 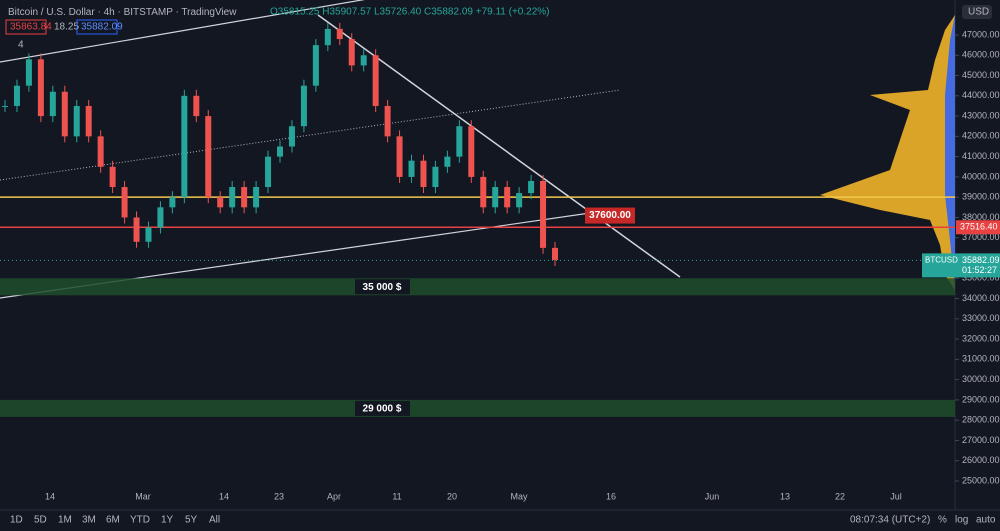 What do you see at coordinates (382, 287) in the screenshot?
I see `zone-label: 35 000 $` at bounding box center [382, 287].